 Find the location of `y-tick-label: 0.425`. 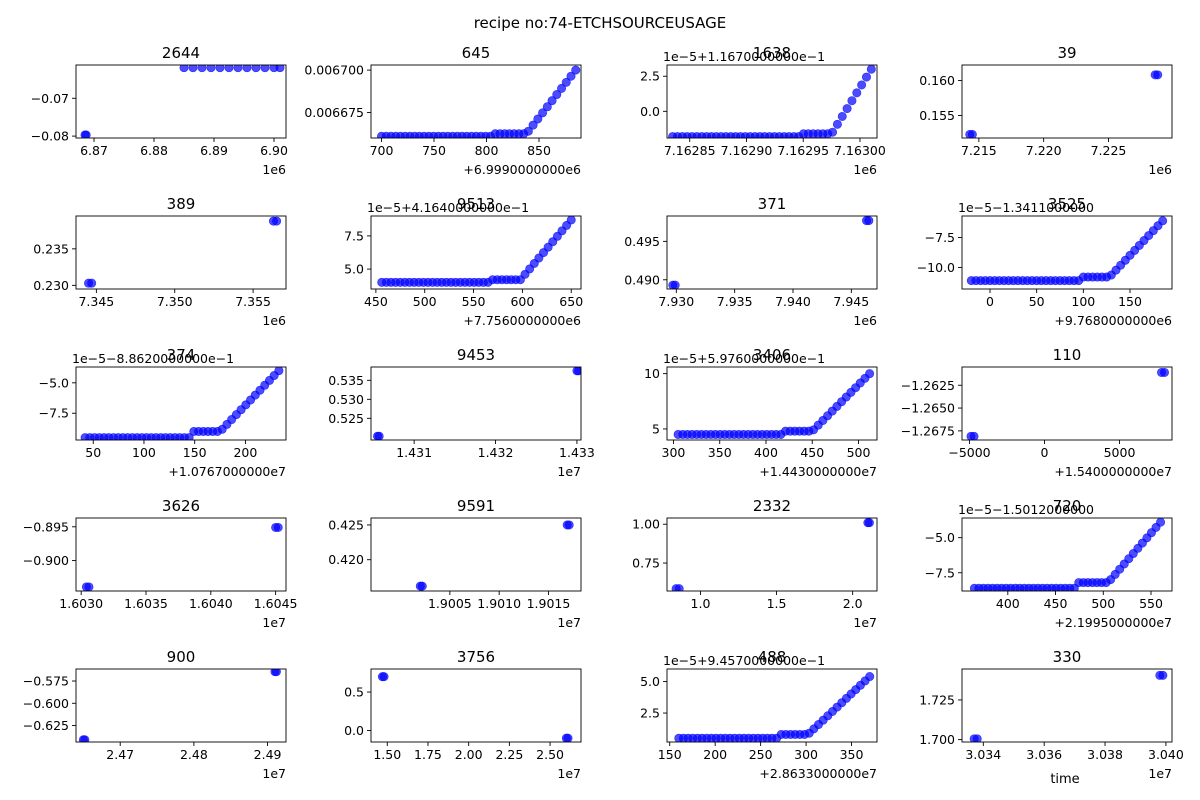

y-tick-label: 0.425 is located at coordinates (346, 524).